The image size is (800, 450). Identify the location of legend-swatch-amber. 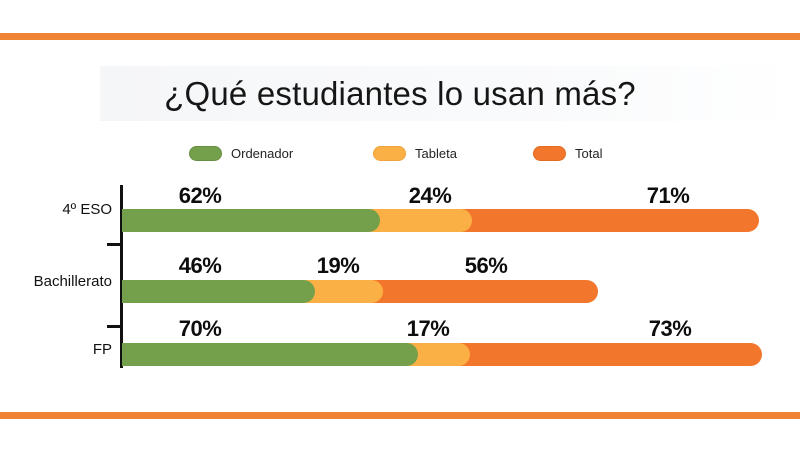
(389, 153).